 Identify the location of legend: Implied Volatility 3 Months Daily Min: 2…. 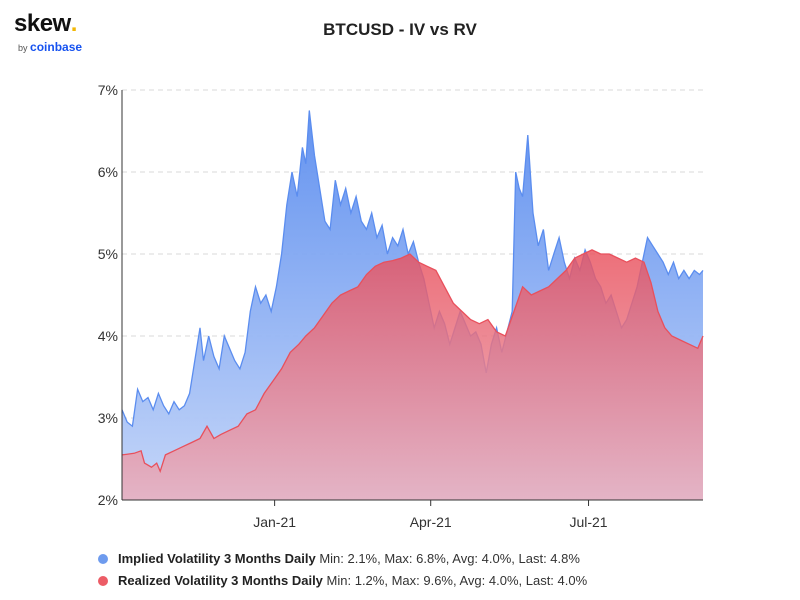
(342, 570).